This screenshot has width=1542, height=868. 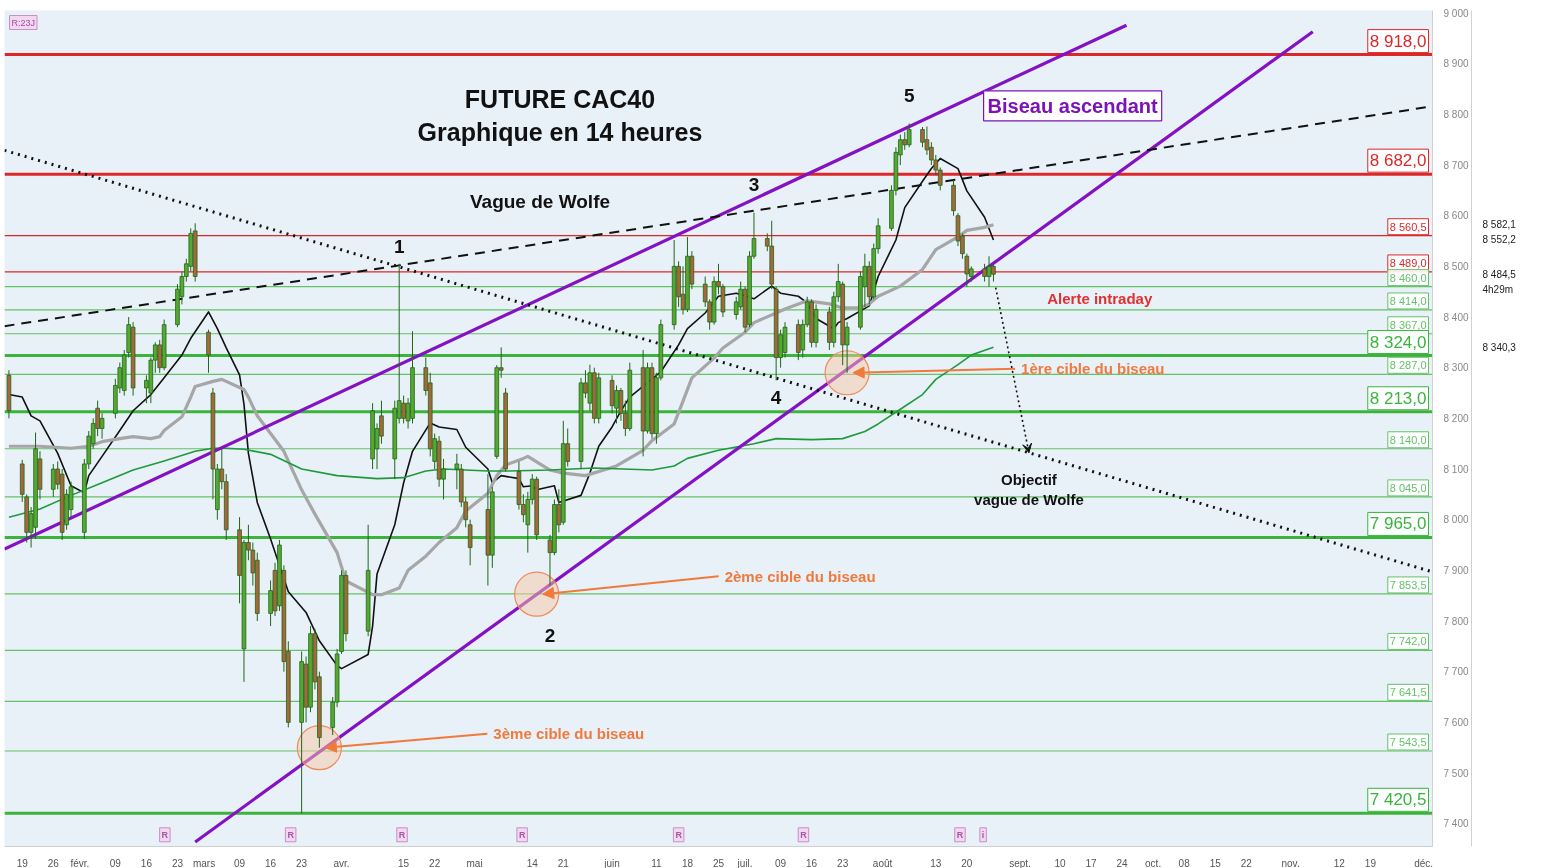 I want to click on y2-tick-label: 8 552,2, so click(x=1499, y=240).